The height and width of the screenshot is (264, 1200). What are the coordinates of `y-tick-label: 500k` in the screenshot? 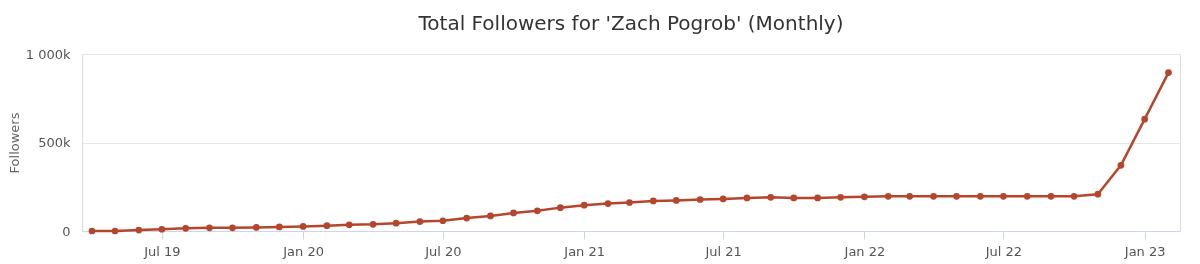 It's located at (54, 142).